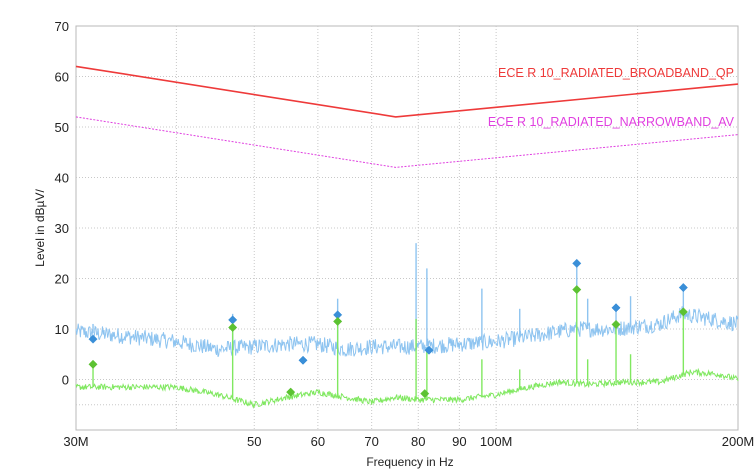 The image size is (755, 470). Describe the element at coordinates (62, 26) in the screenshot. I see `y-tick-label: 70` at that location.